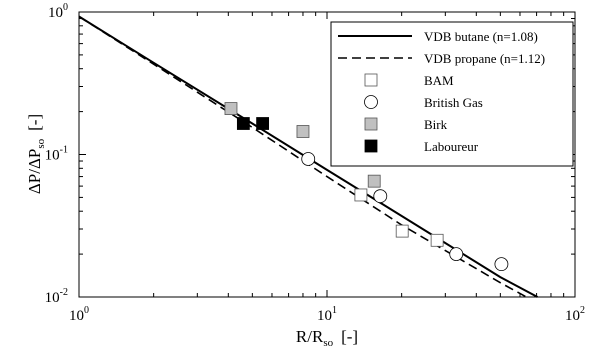  Describe the element at coordinates (327, 314) in the screenshot. I see `x-tick-label: 10¹` at that location.